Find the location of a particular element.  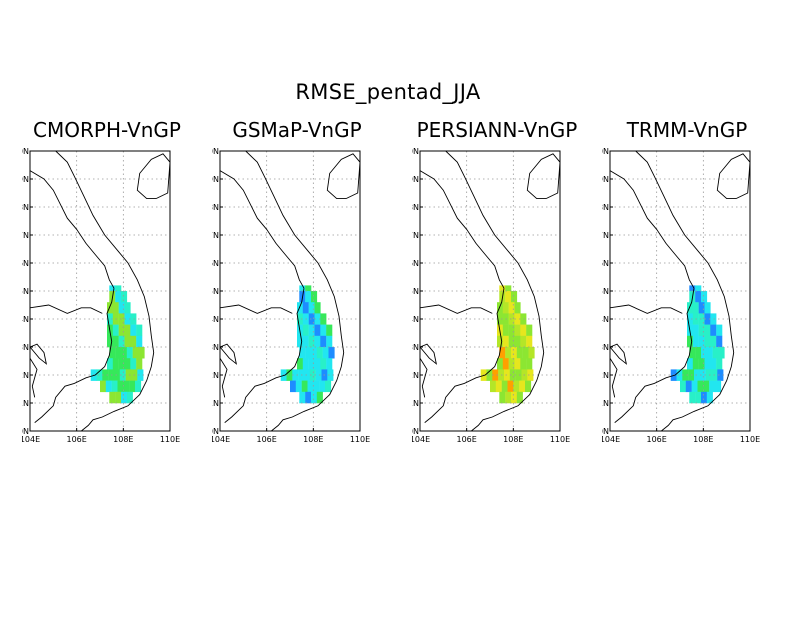

lat-tick-label: 11N is located at coordinates (415, 403).